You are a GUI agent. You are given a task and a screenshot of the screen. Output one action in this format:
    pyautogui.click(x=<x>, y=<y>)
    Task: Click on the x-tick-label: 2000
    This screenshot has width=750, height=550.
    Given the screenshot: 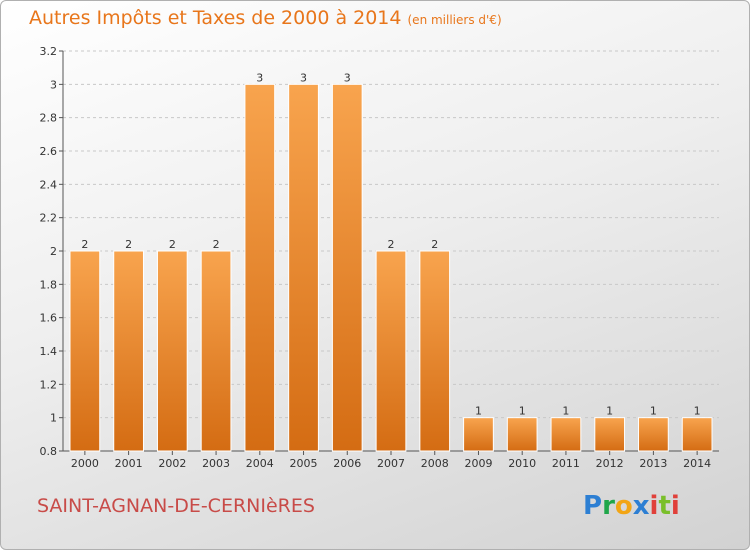 What is the action you would take?
    pyautogui.click(x=85, y=463)
    